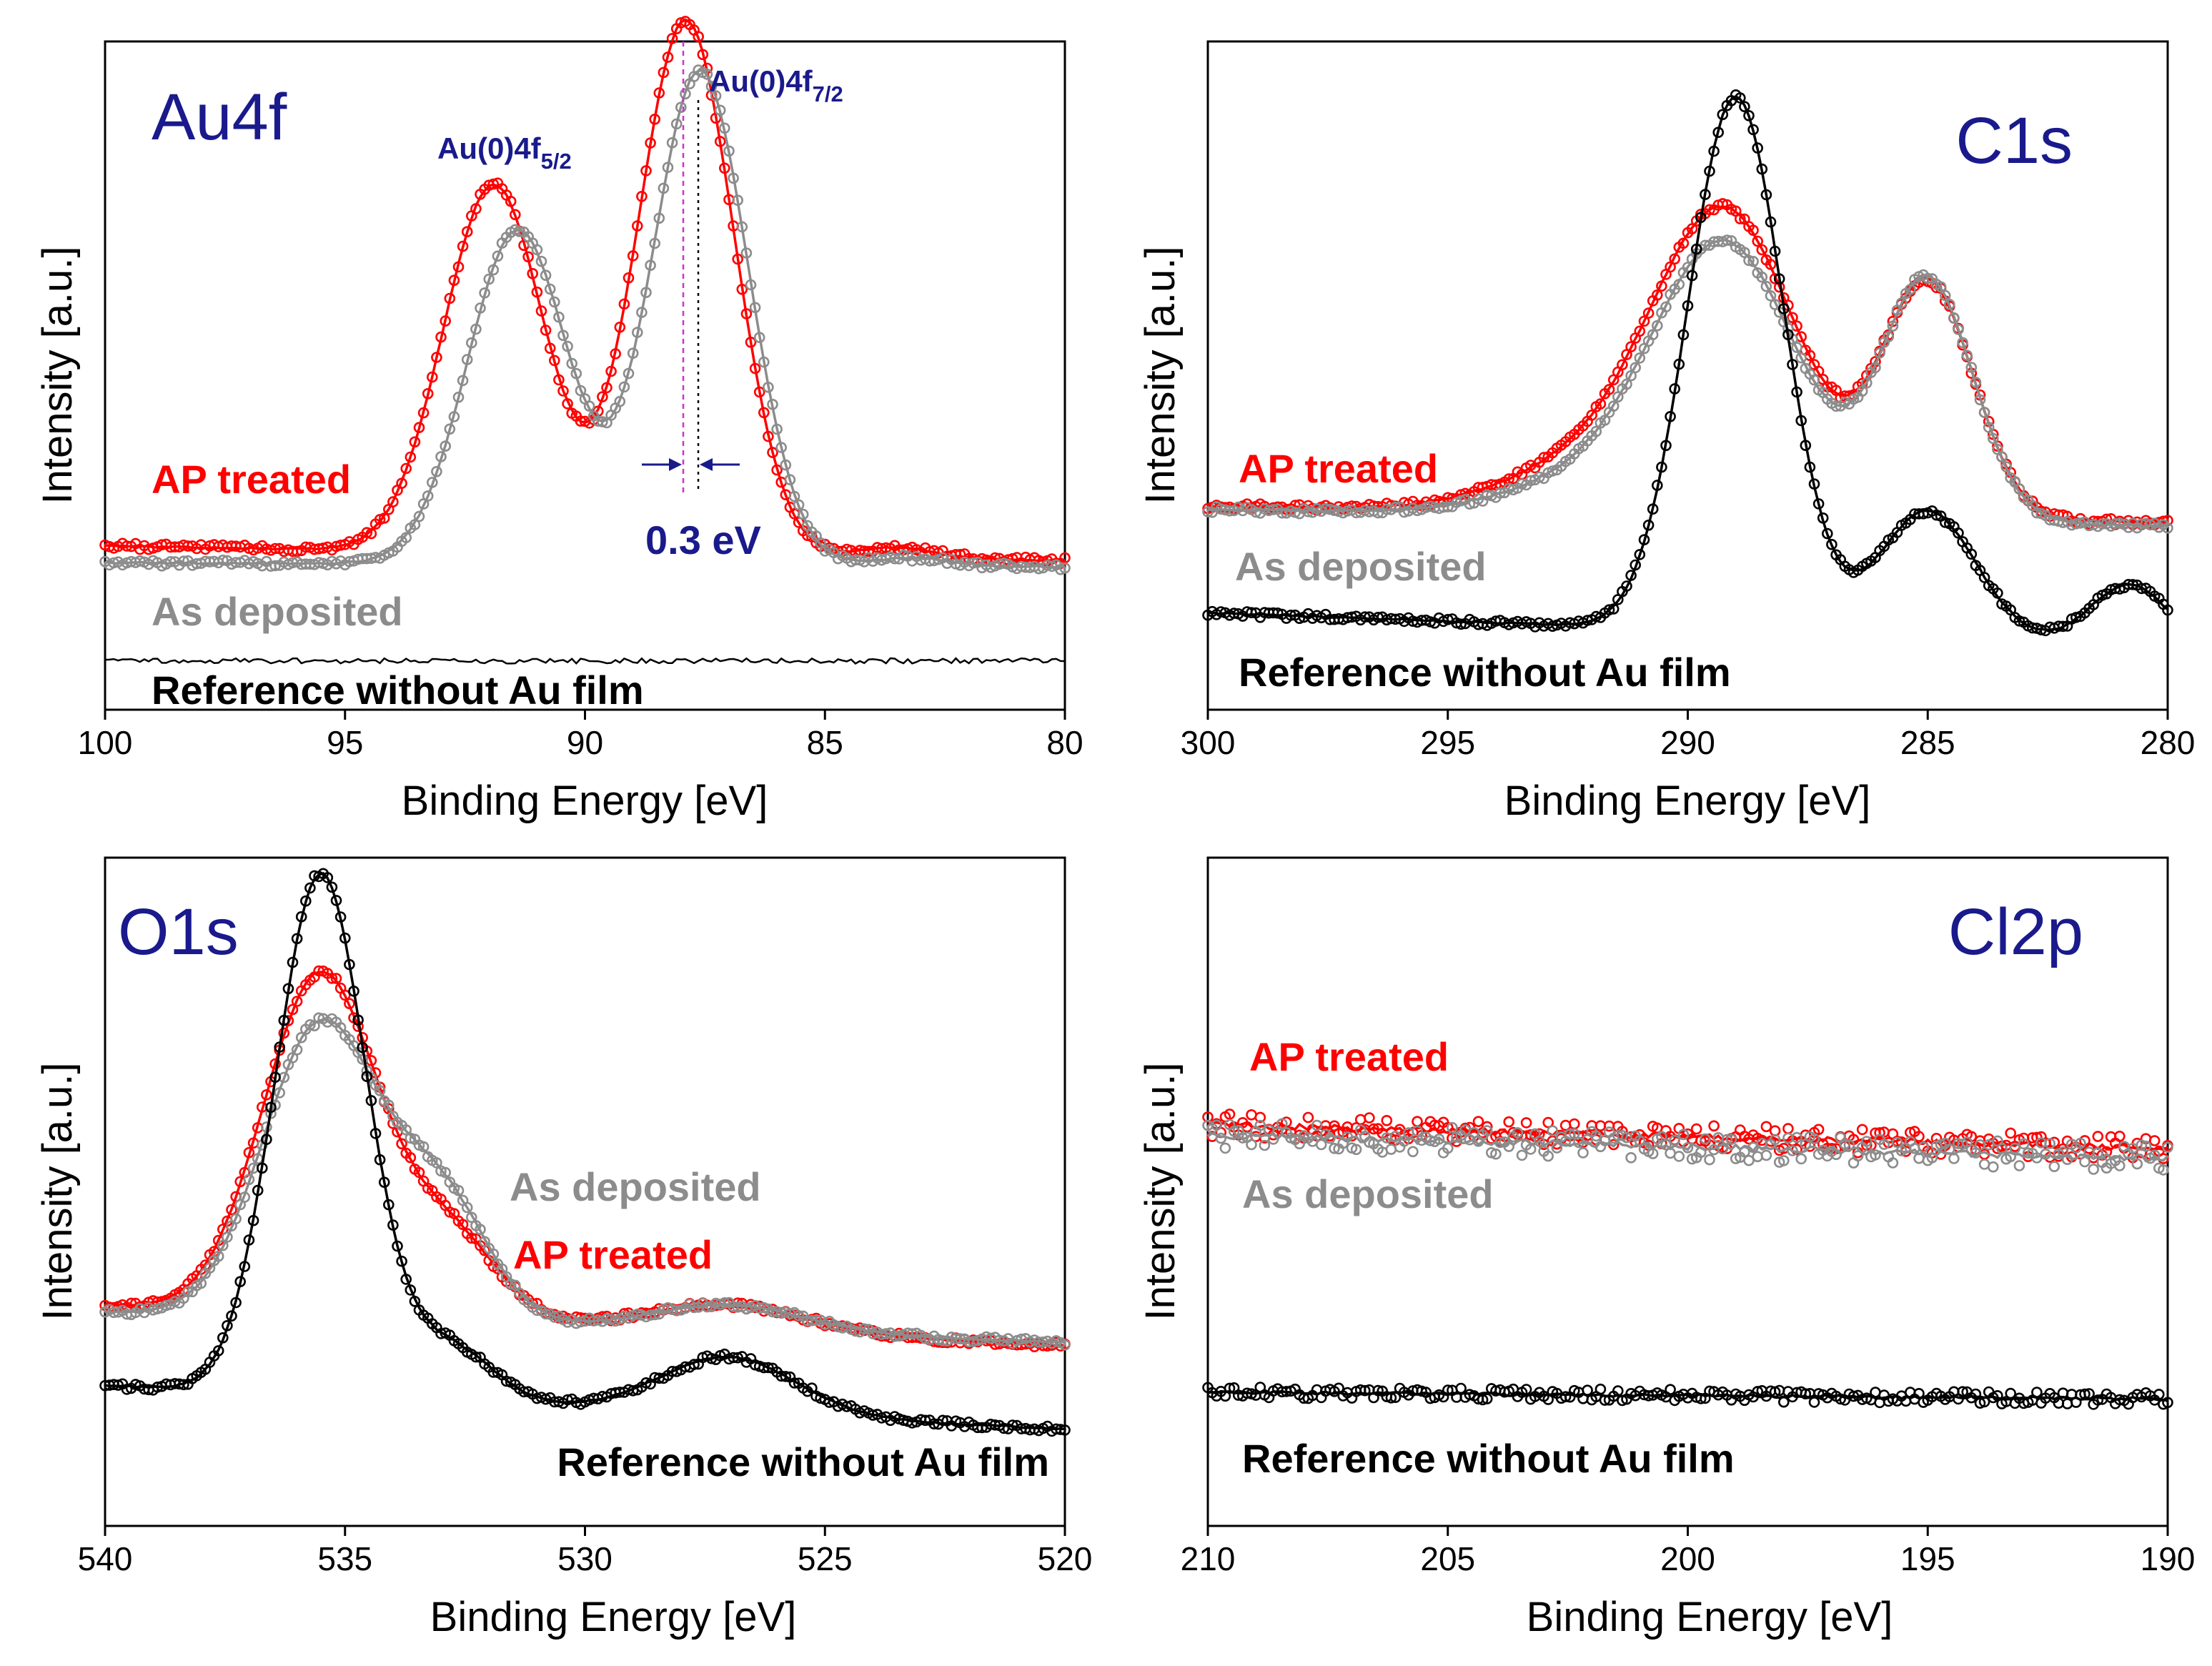  What do you see at coordinates (251, 479) in the screenshot?
I see `legend-ap-treated: AP treated` at bounding box center [251, 479].